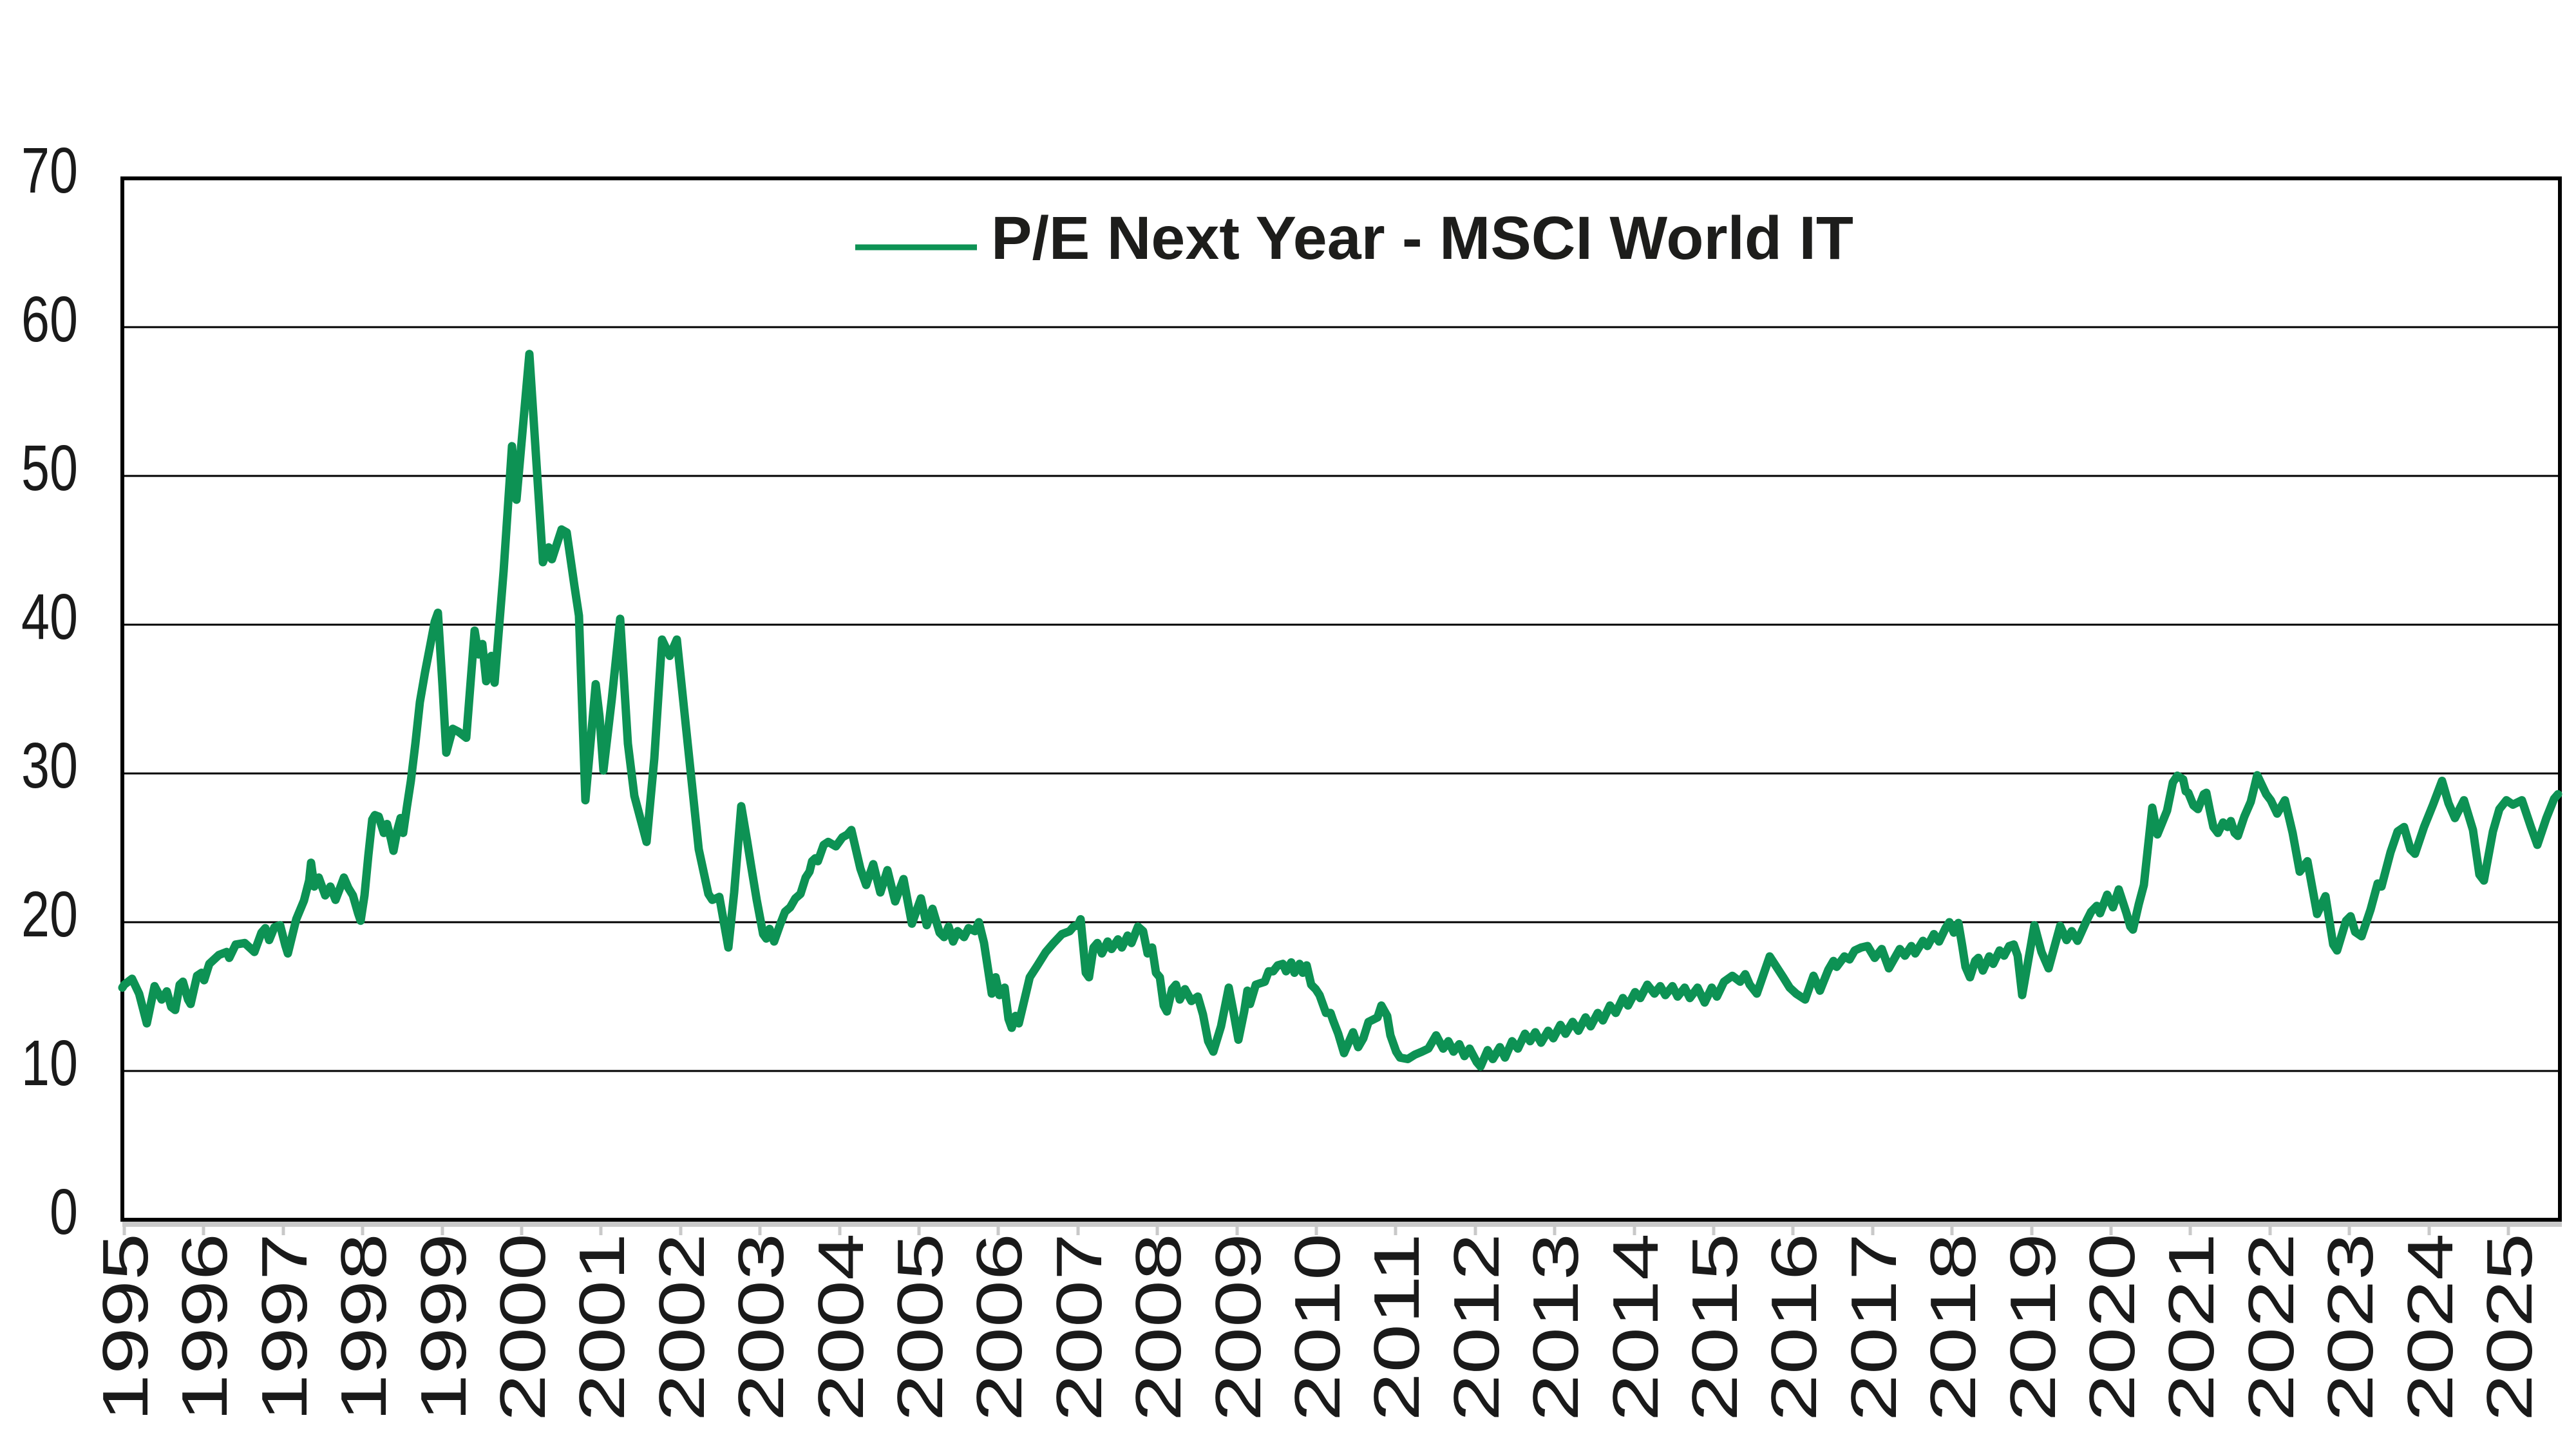 This screenshot has width=2576, height=1449. Describe the element at coordinates (50, 171) in the screenshot. I see `svg-text: 70` at that location.